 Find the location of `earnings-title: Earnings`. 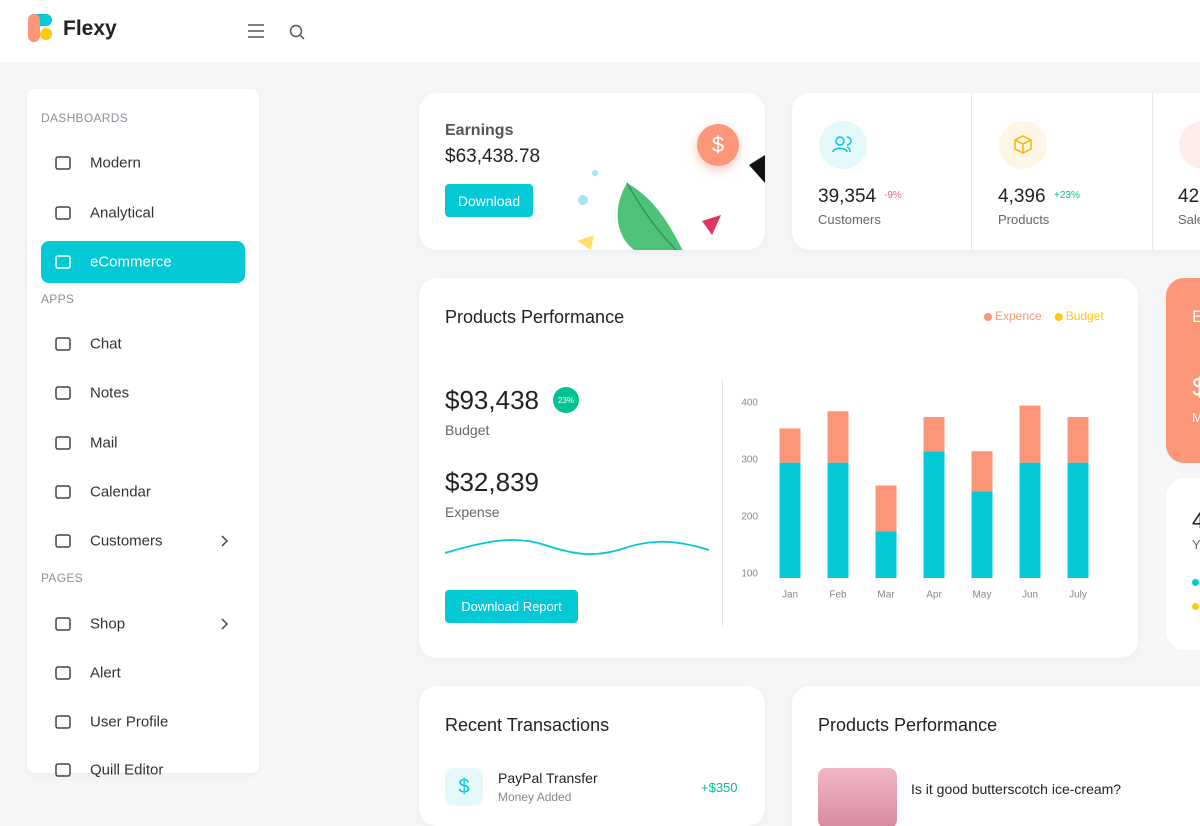

earnings-title: Earnings is located at coordinates (479, 130).